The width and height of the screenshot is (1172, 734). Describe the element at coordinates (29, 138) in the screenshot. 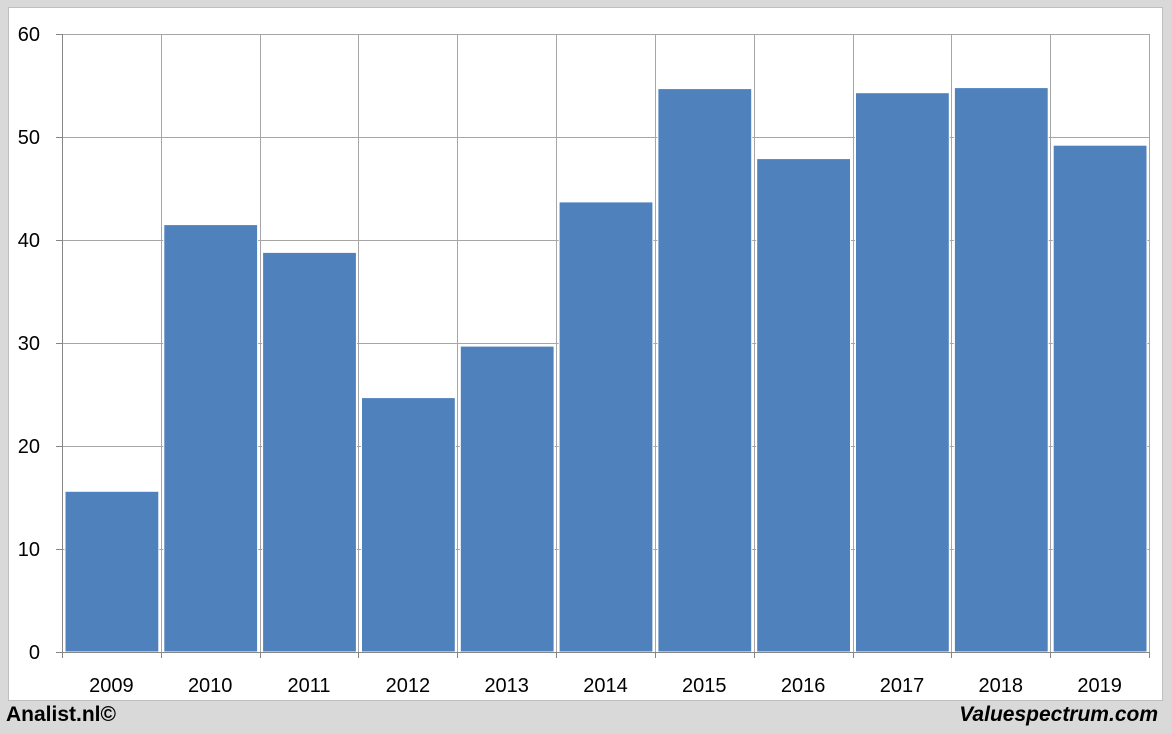

I see `y-tick-label: 50` at that location.